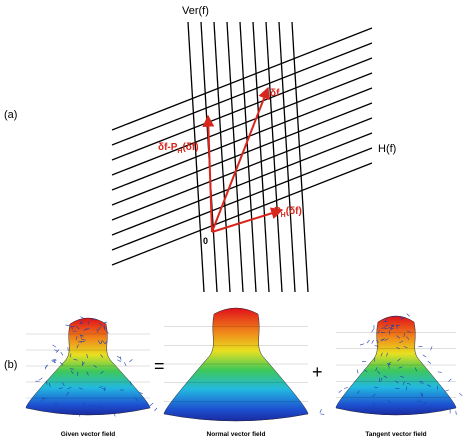  Describe the element at coordinates (236, 434) in the screenshot. I see `caption: Normal vector field` at that location.